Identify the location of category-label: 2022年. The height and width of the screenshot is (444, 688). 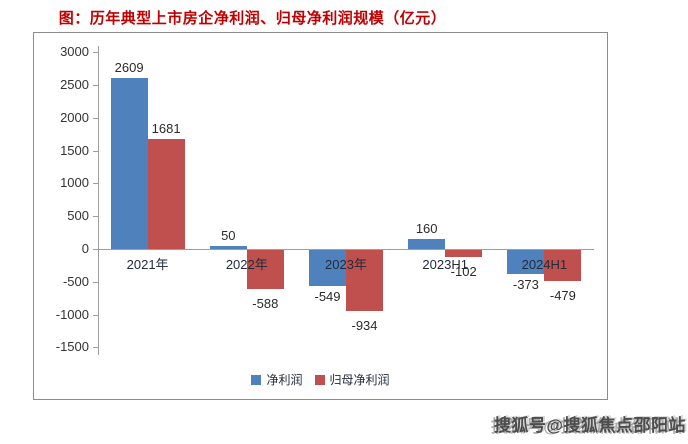
(246, 264).